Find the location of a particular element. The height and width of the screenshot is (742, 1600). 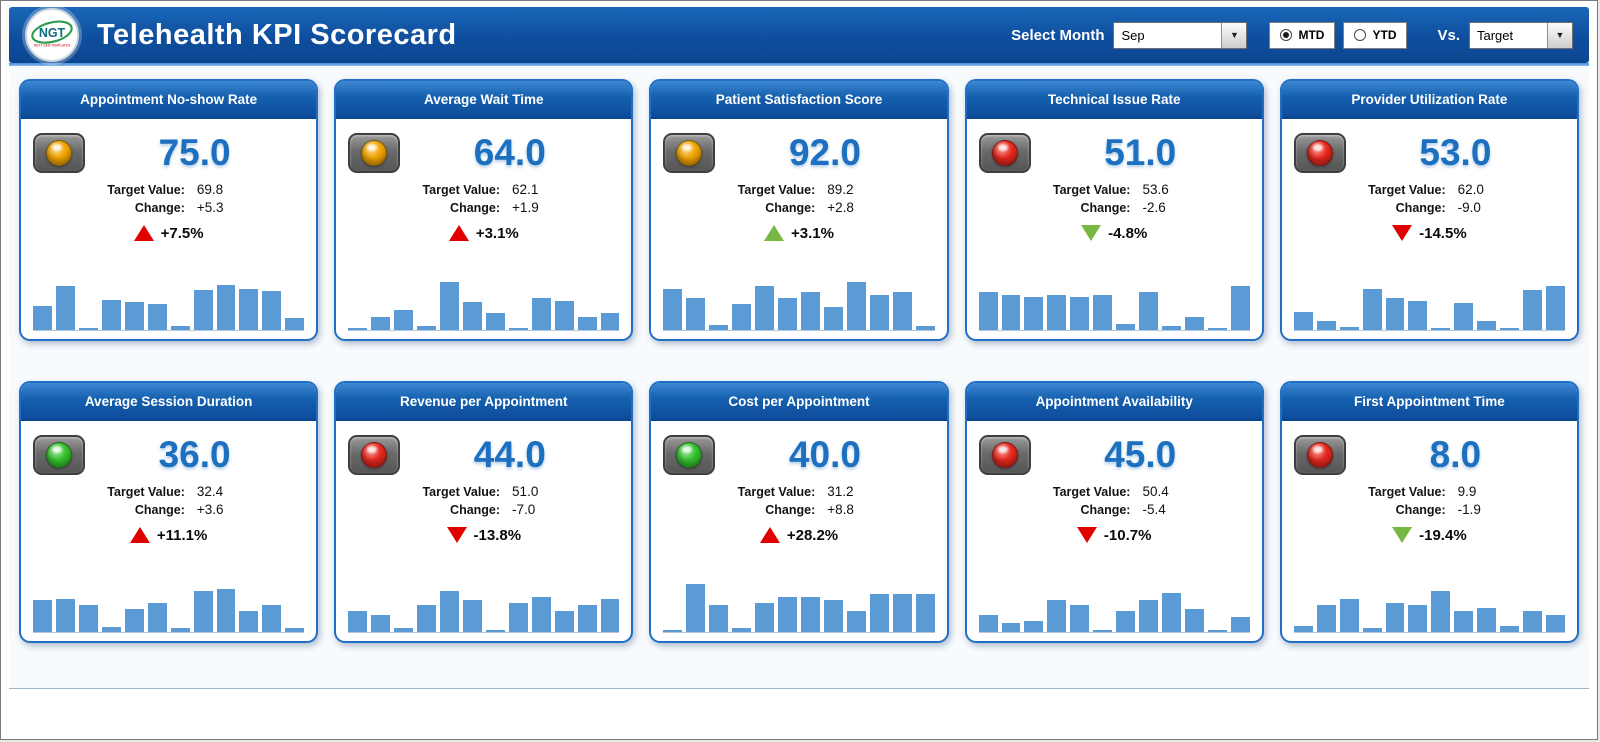

kpi-value-text: 75.0 is located at coordinates (194, 152).